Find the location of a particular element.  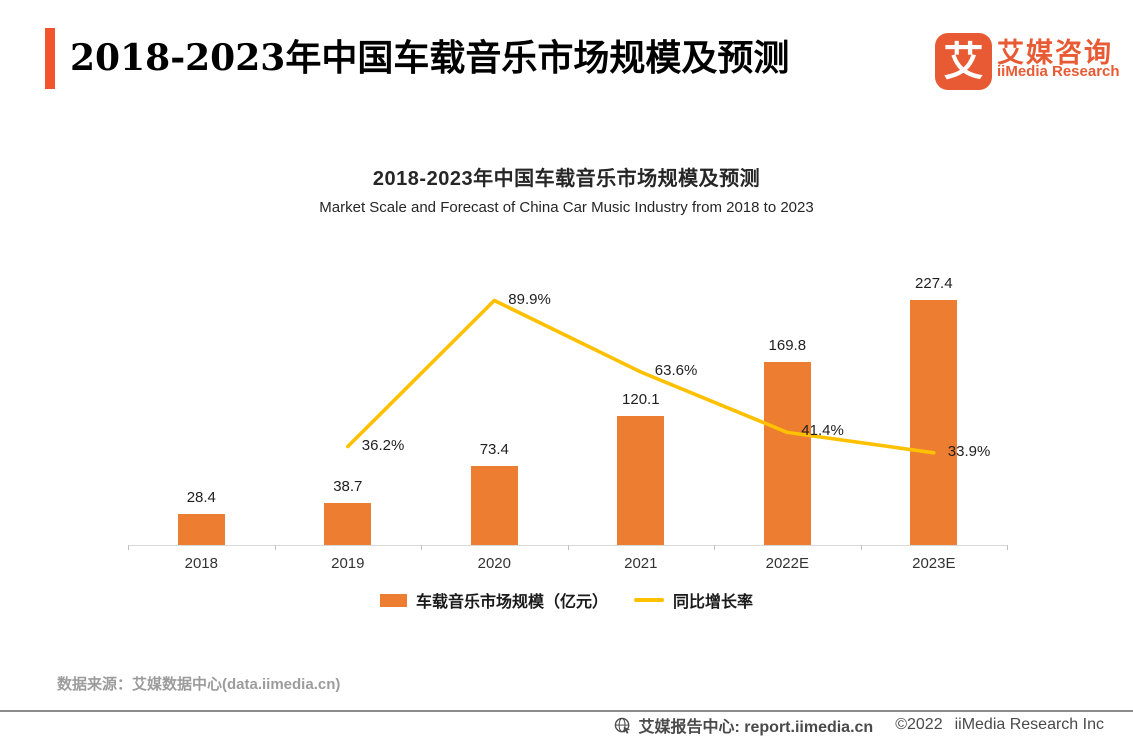

iimedia-logo: 艾 is located at coordinates (963, 61).